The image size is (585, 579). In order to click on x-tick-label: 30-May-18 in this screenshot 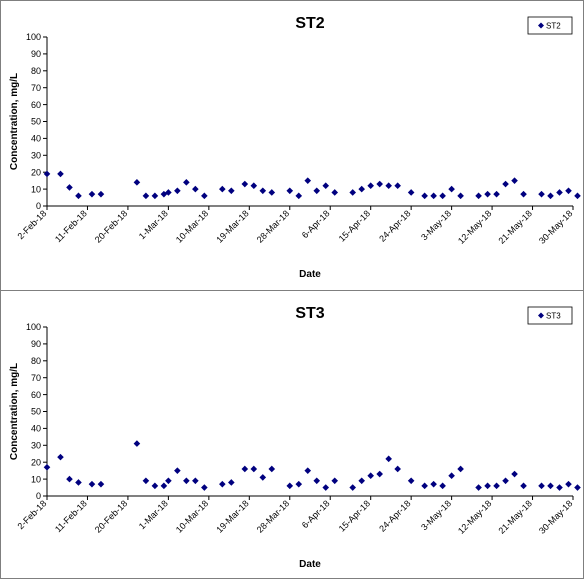, I will do `click(555, 226)`.